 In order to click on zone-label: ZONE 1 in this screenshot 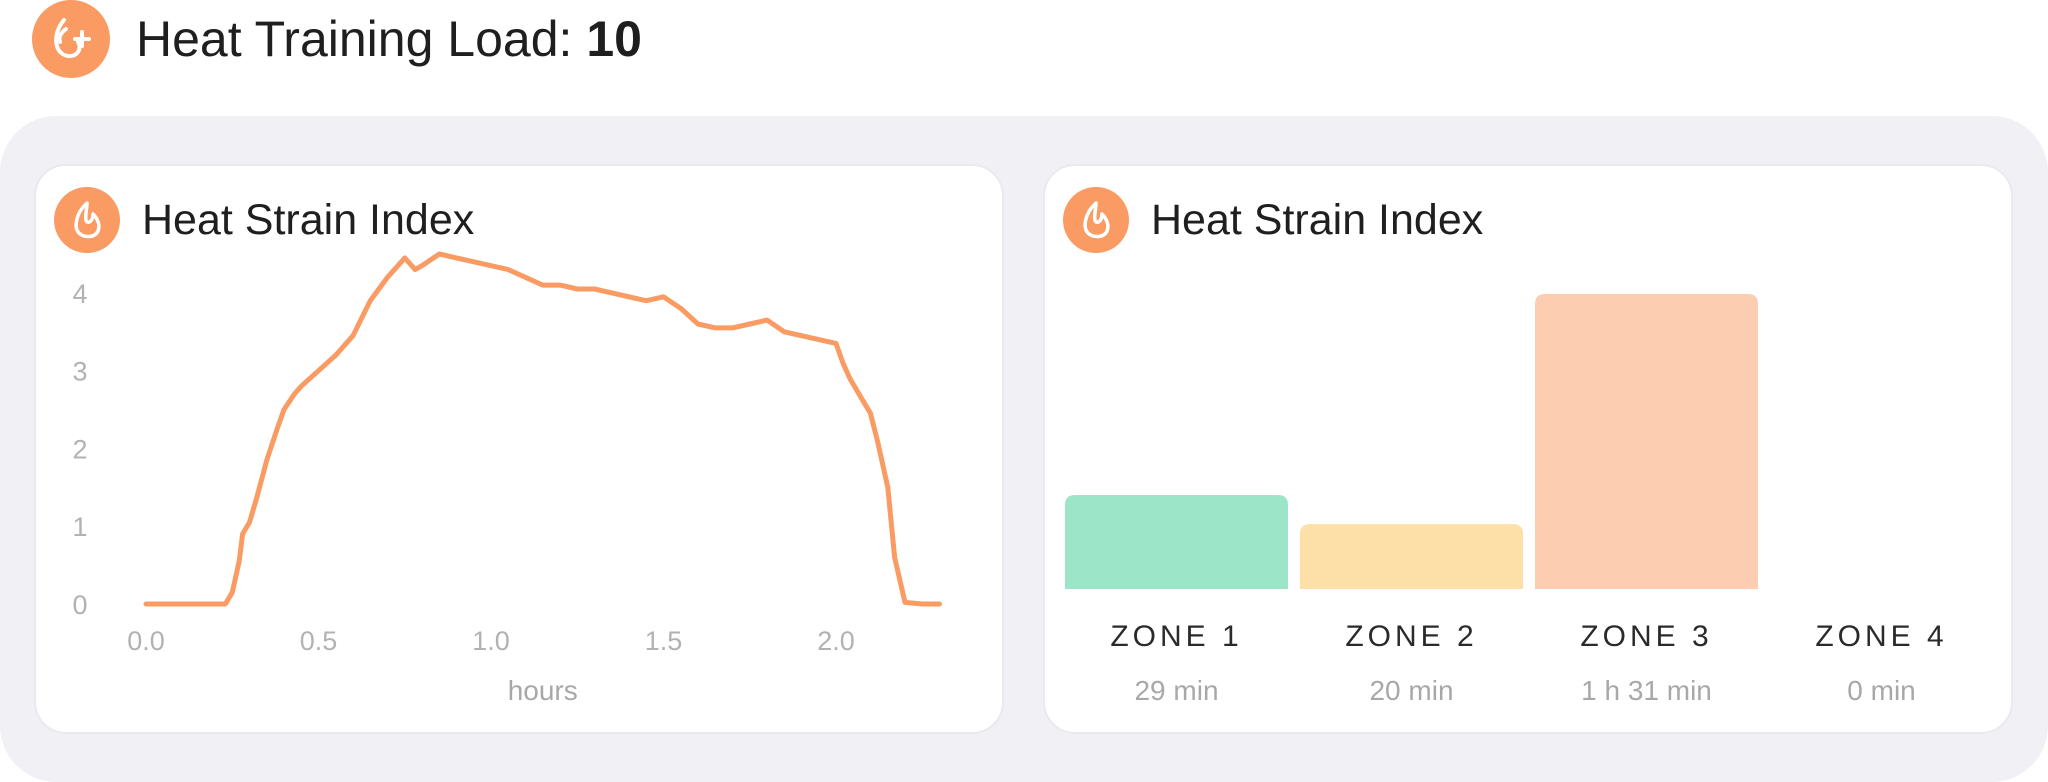, I will do `click(1176, 636)`.